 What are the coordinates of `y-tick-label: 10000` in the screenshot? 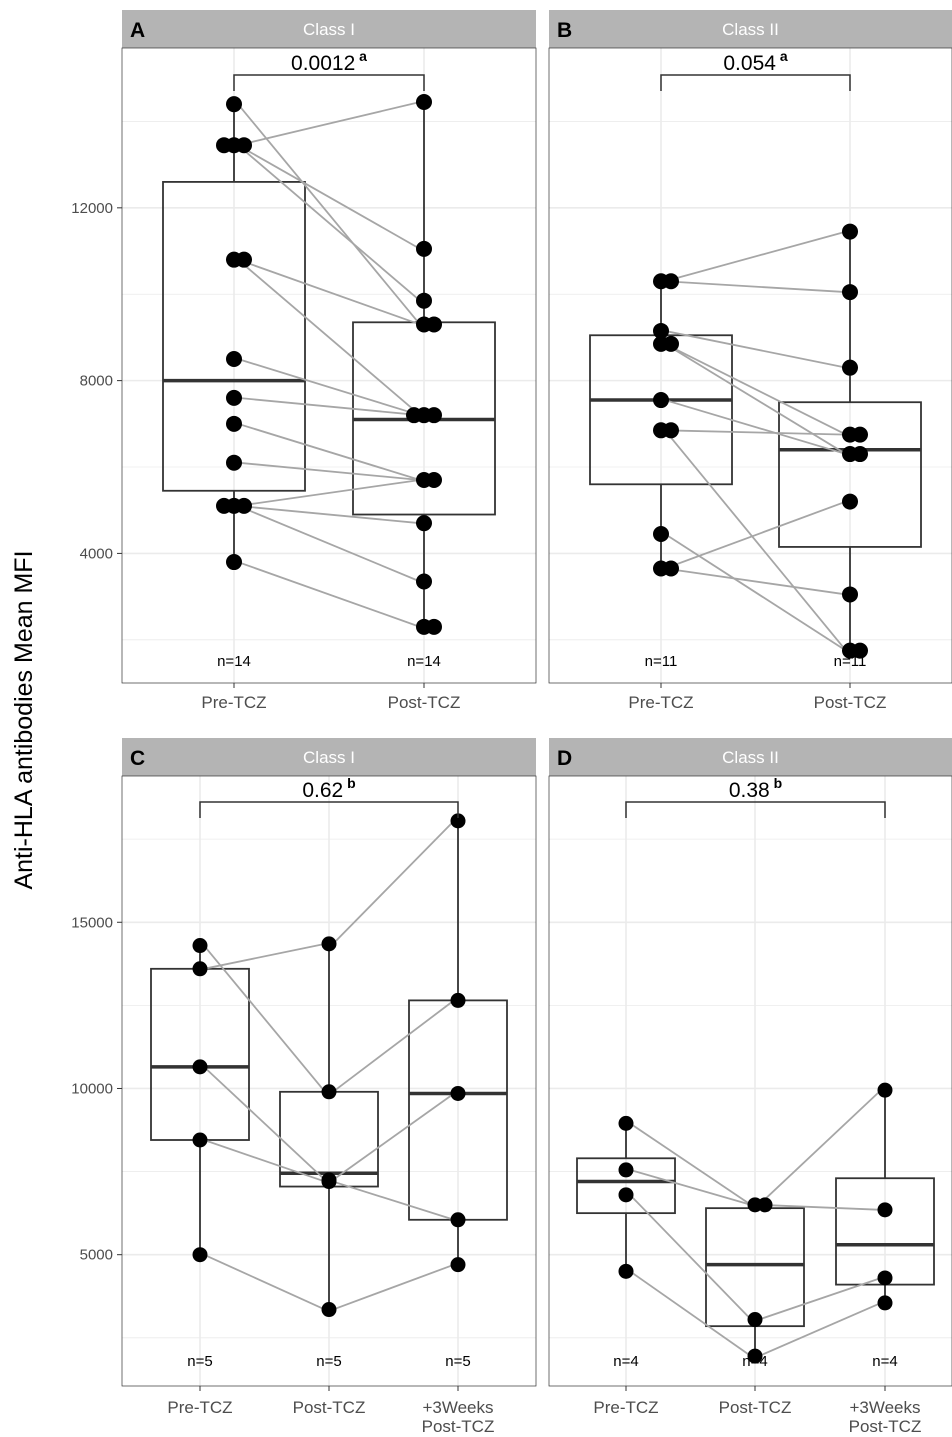 It's located at (92, 1088).